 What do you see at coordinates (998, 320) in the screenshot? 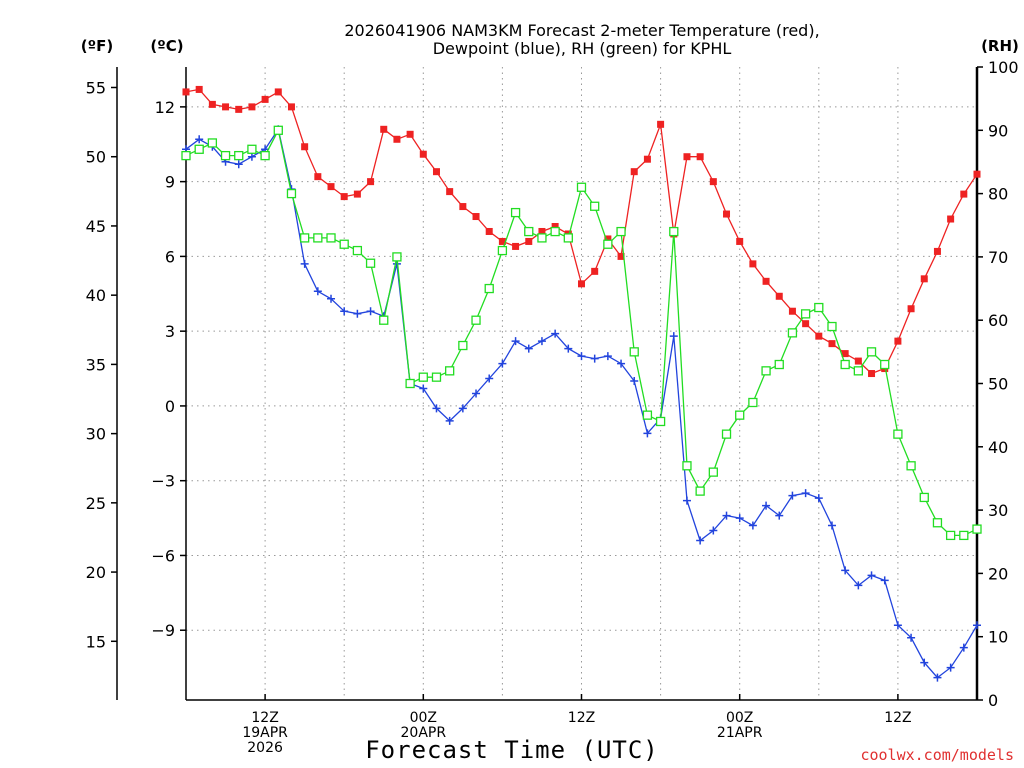
I see `rh-tick-label: 60` at bounding box center [998, 320].